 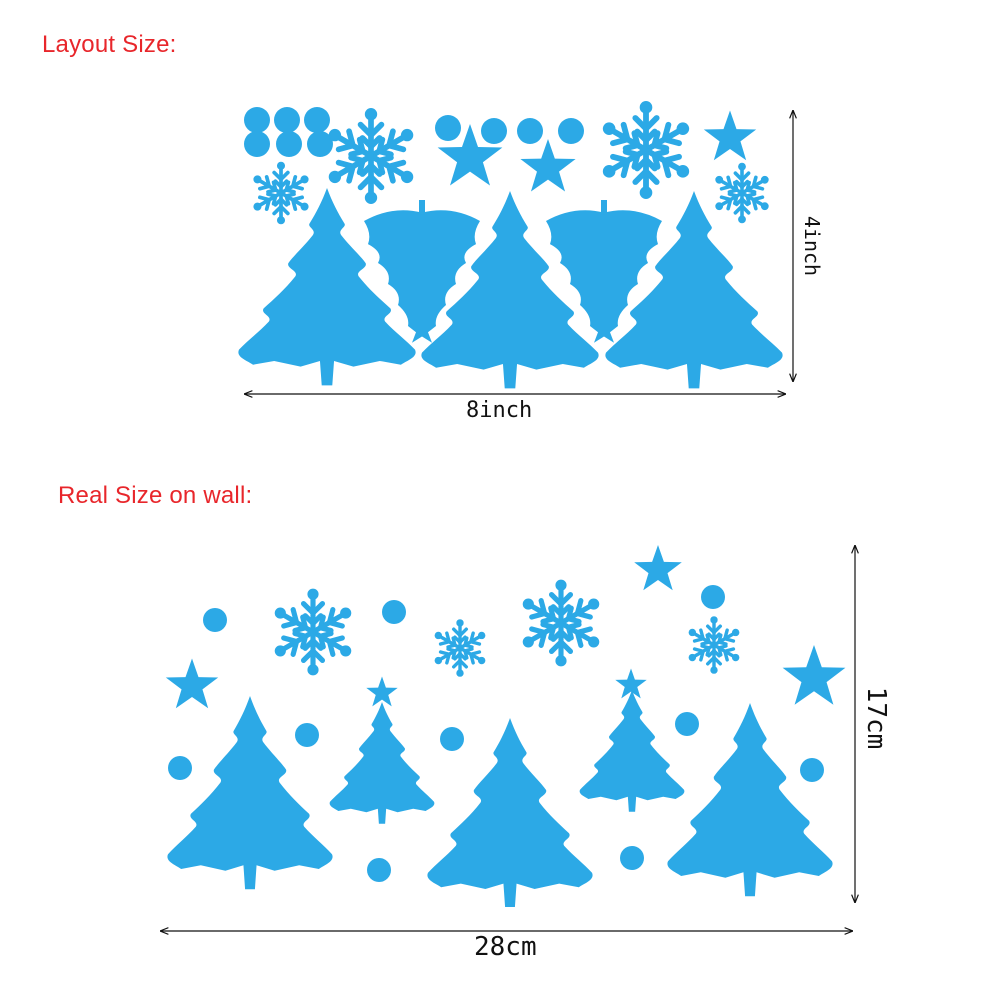 I want to click on layout-height-label: 4inch, so click(x=812, y=246).